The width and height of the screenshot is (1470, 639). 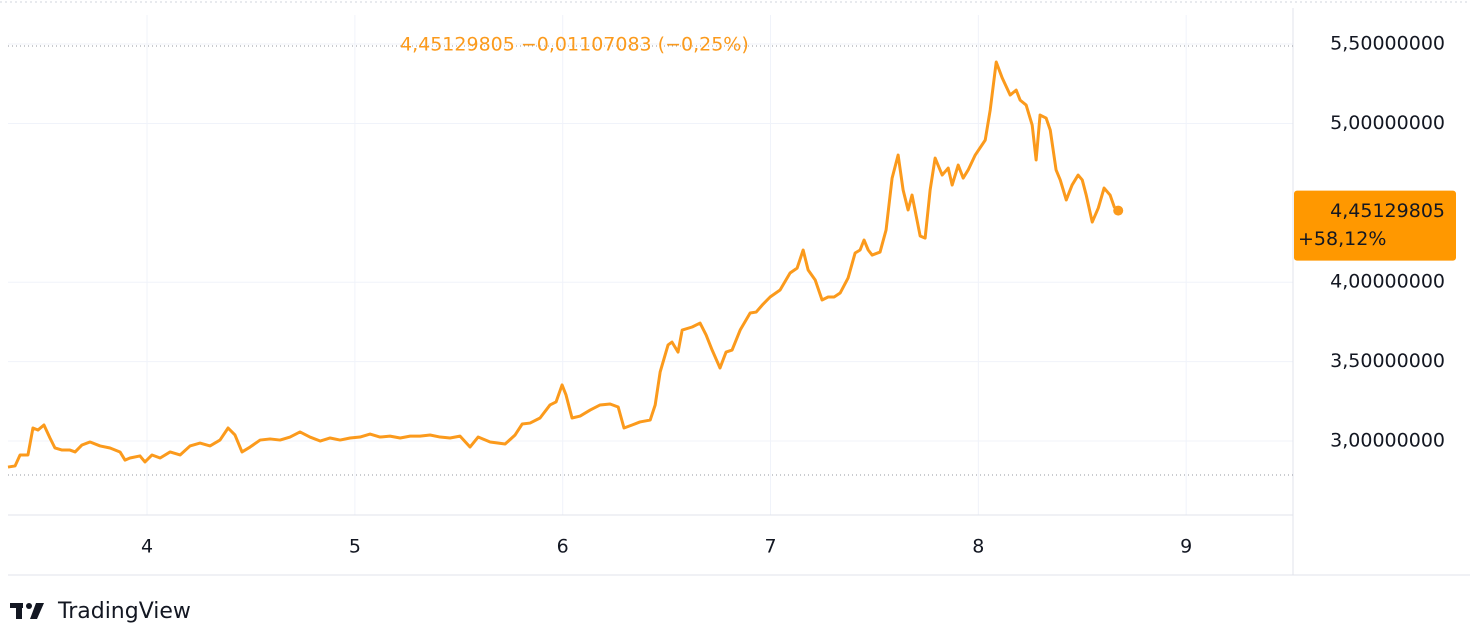 I want to click on change-label: +58,12%, so click(x=1342, y=239).